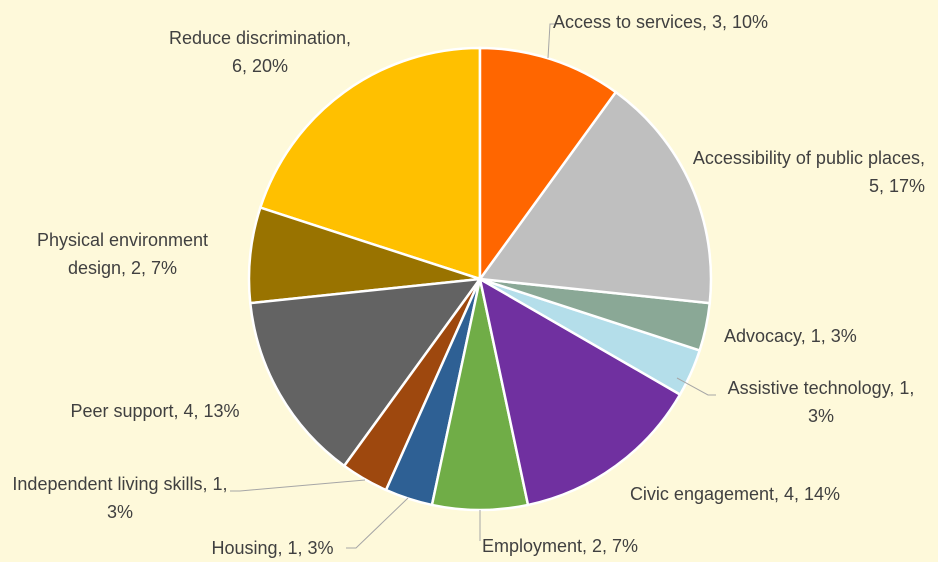 The width and height of the screenshot is (938, 562). I want to click on data-label: Access to services, 3, 10%, so click(660, 22).